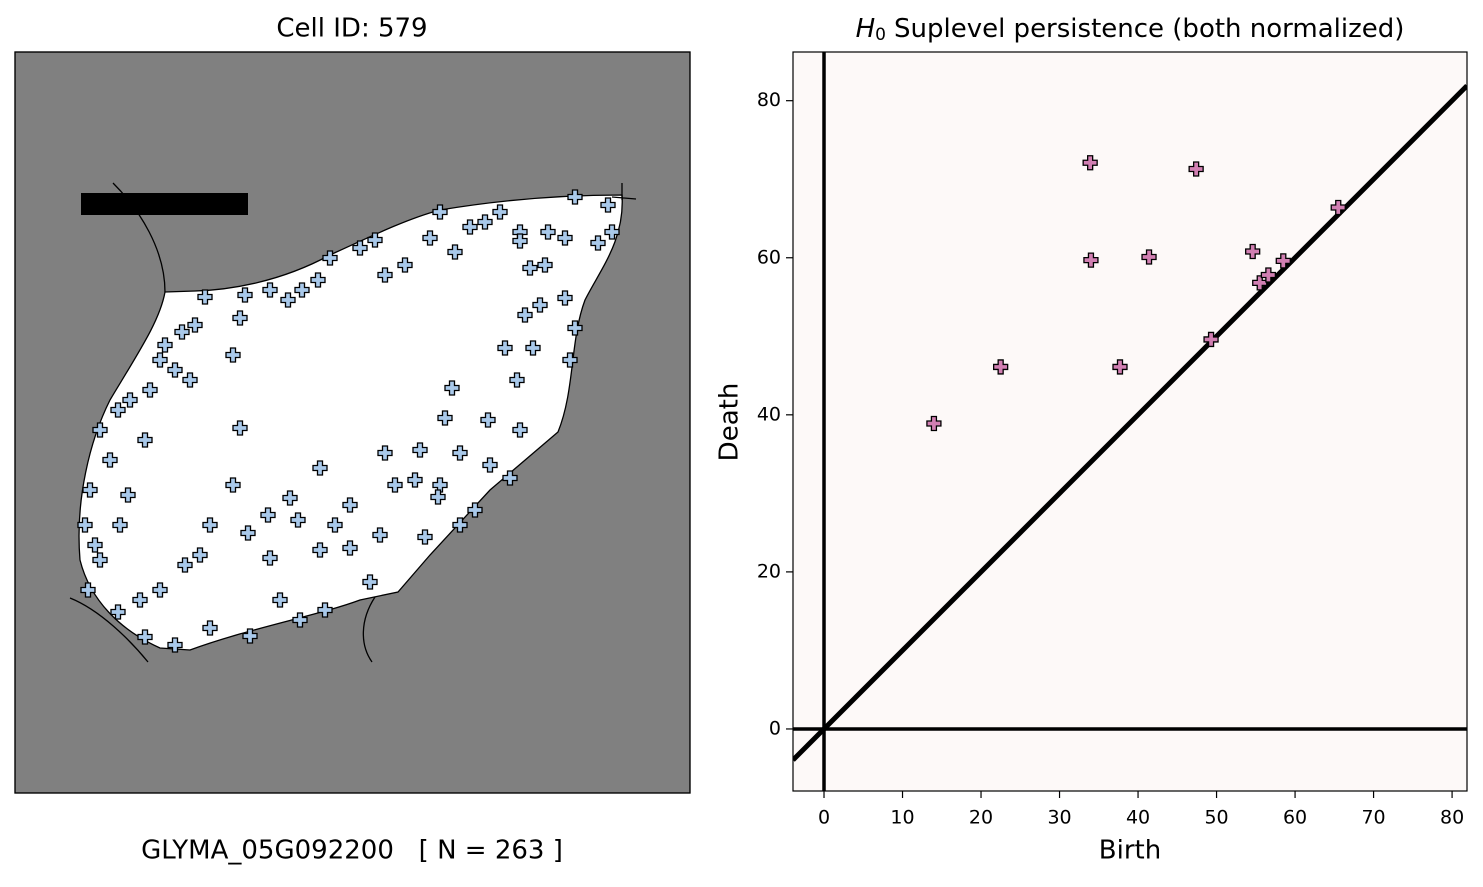 The height and width of the screenshot is (887, 1483). Describe the element at coordinates (880, 35) in the screenshot. I see `title-subscript: 0` at that location.